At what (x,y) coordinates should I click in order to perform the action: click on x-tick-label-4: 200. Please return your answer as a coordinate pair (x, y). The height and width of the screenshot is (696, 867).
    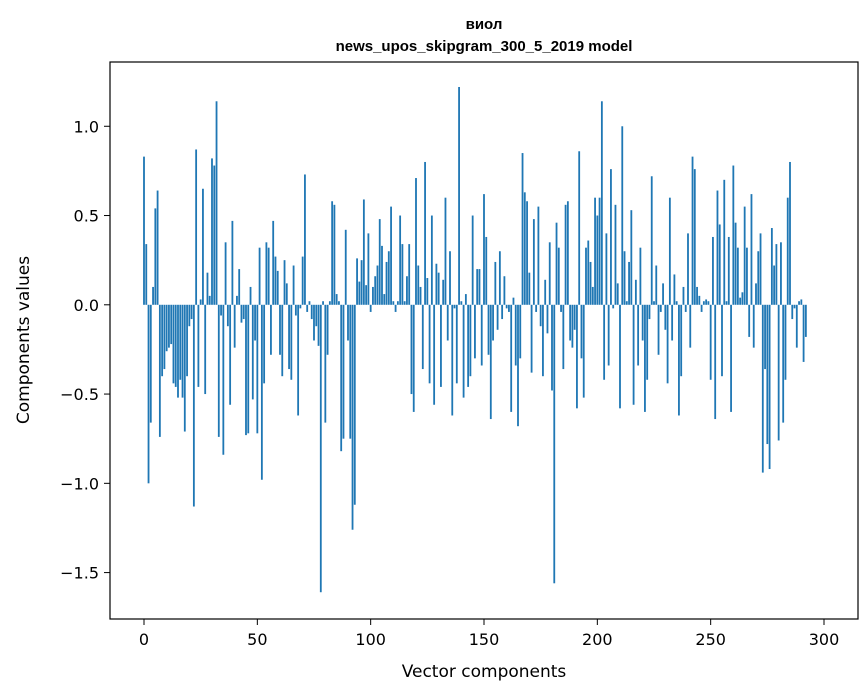
    Looking at the image, I should click on (597, 639).